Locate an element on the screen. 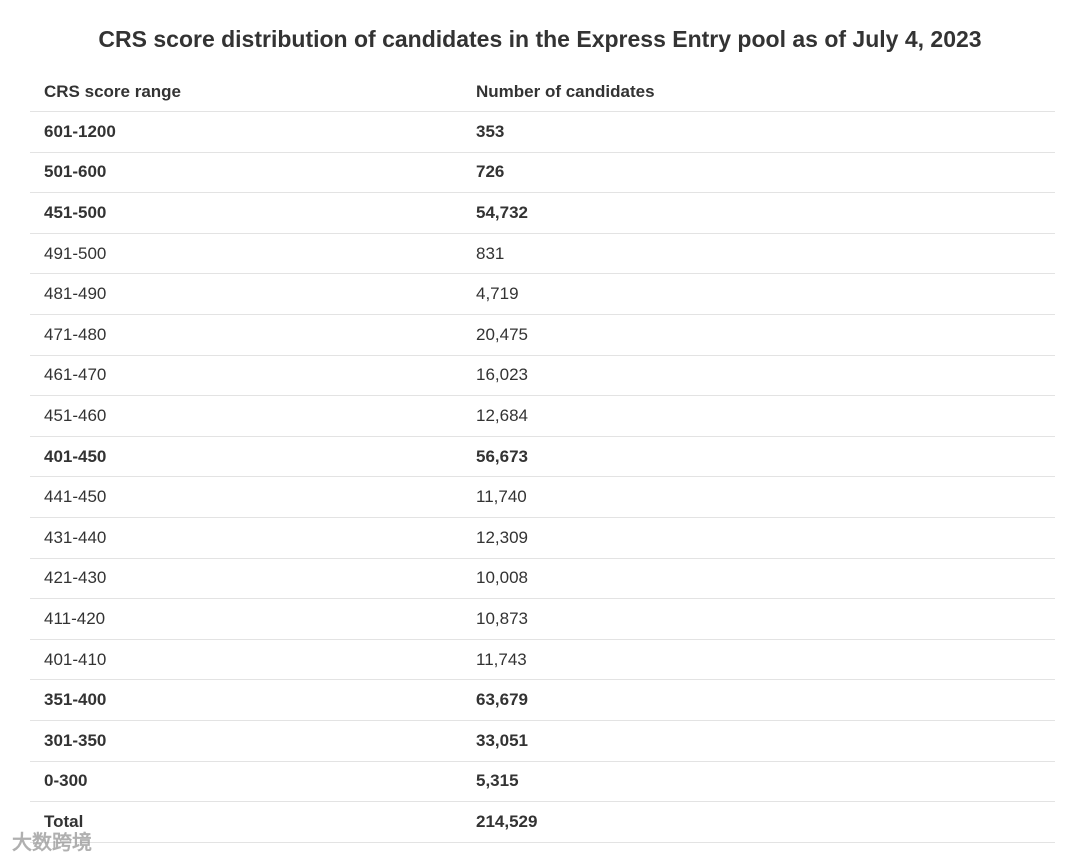 This screenshot has width=1080, height=860. table-row: 401-450 56,673 is located at coordinates (542, 457).